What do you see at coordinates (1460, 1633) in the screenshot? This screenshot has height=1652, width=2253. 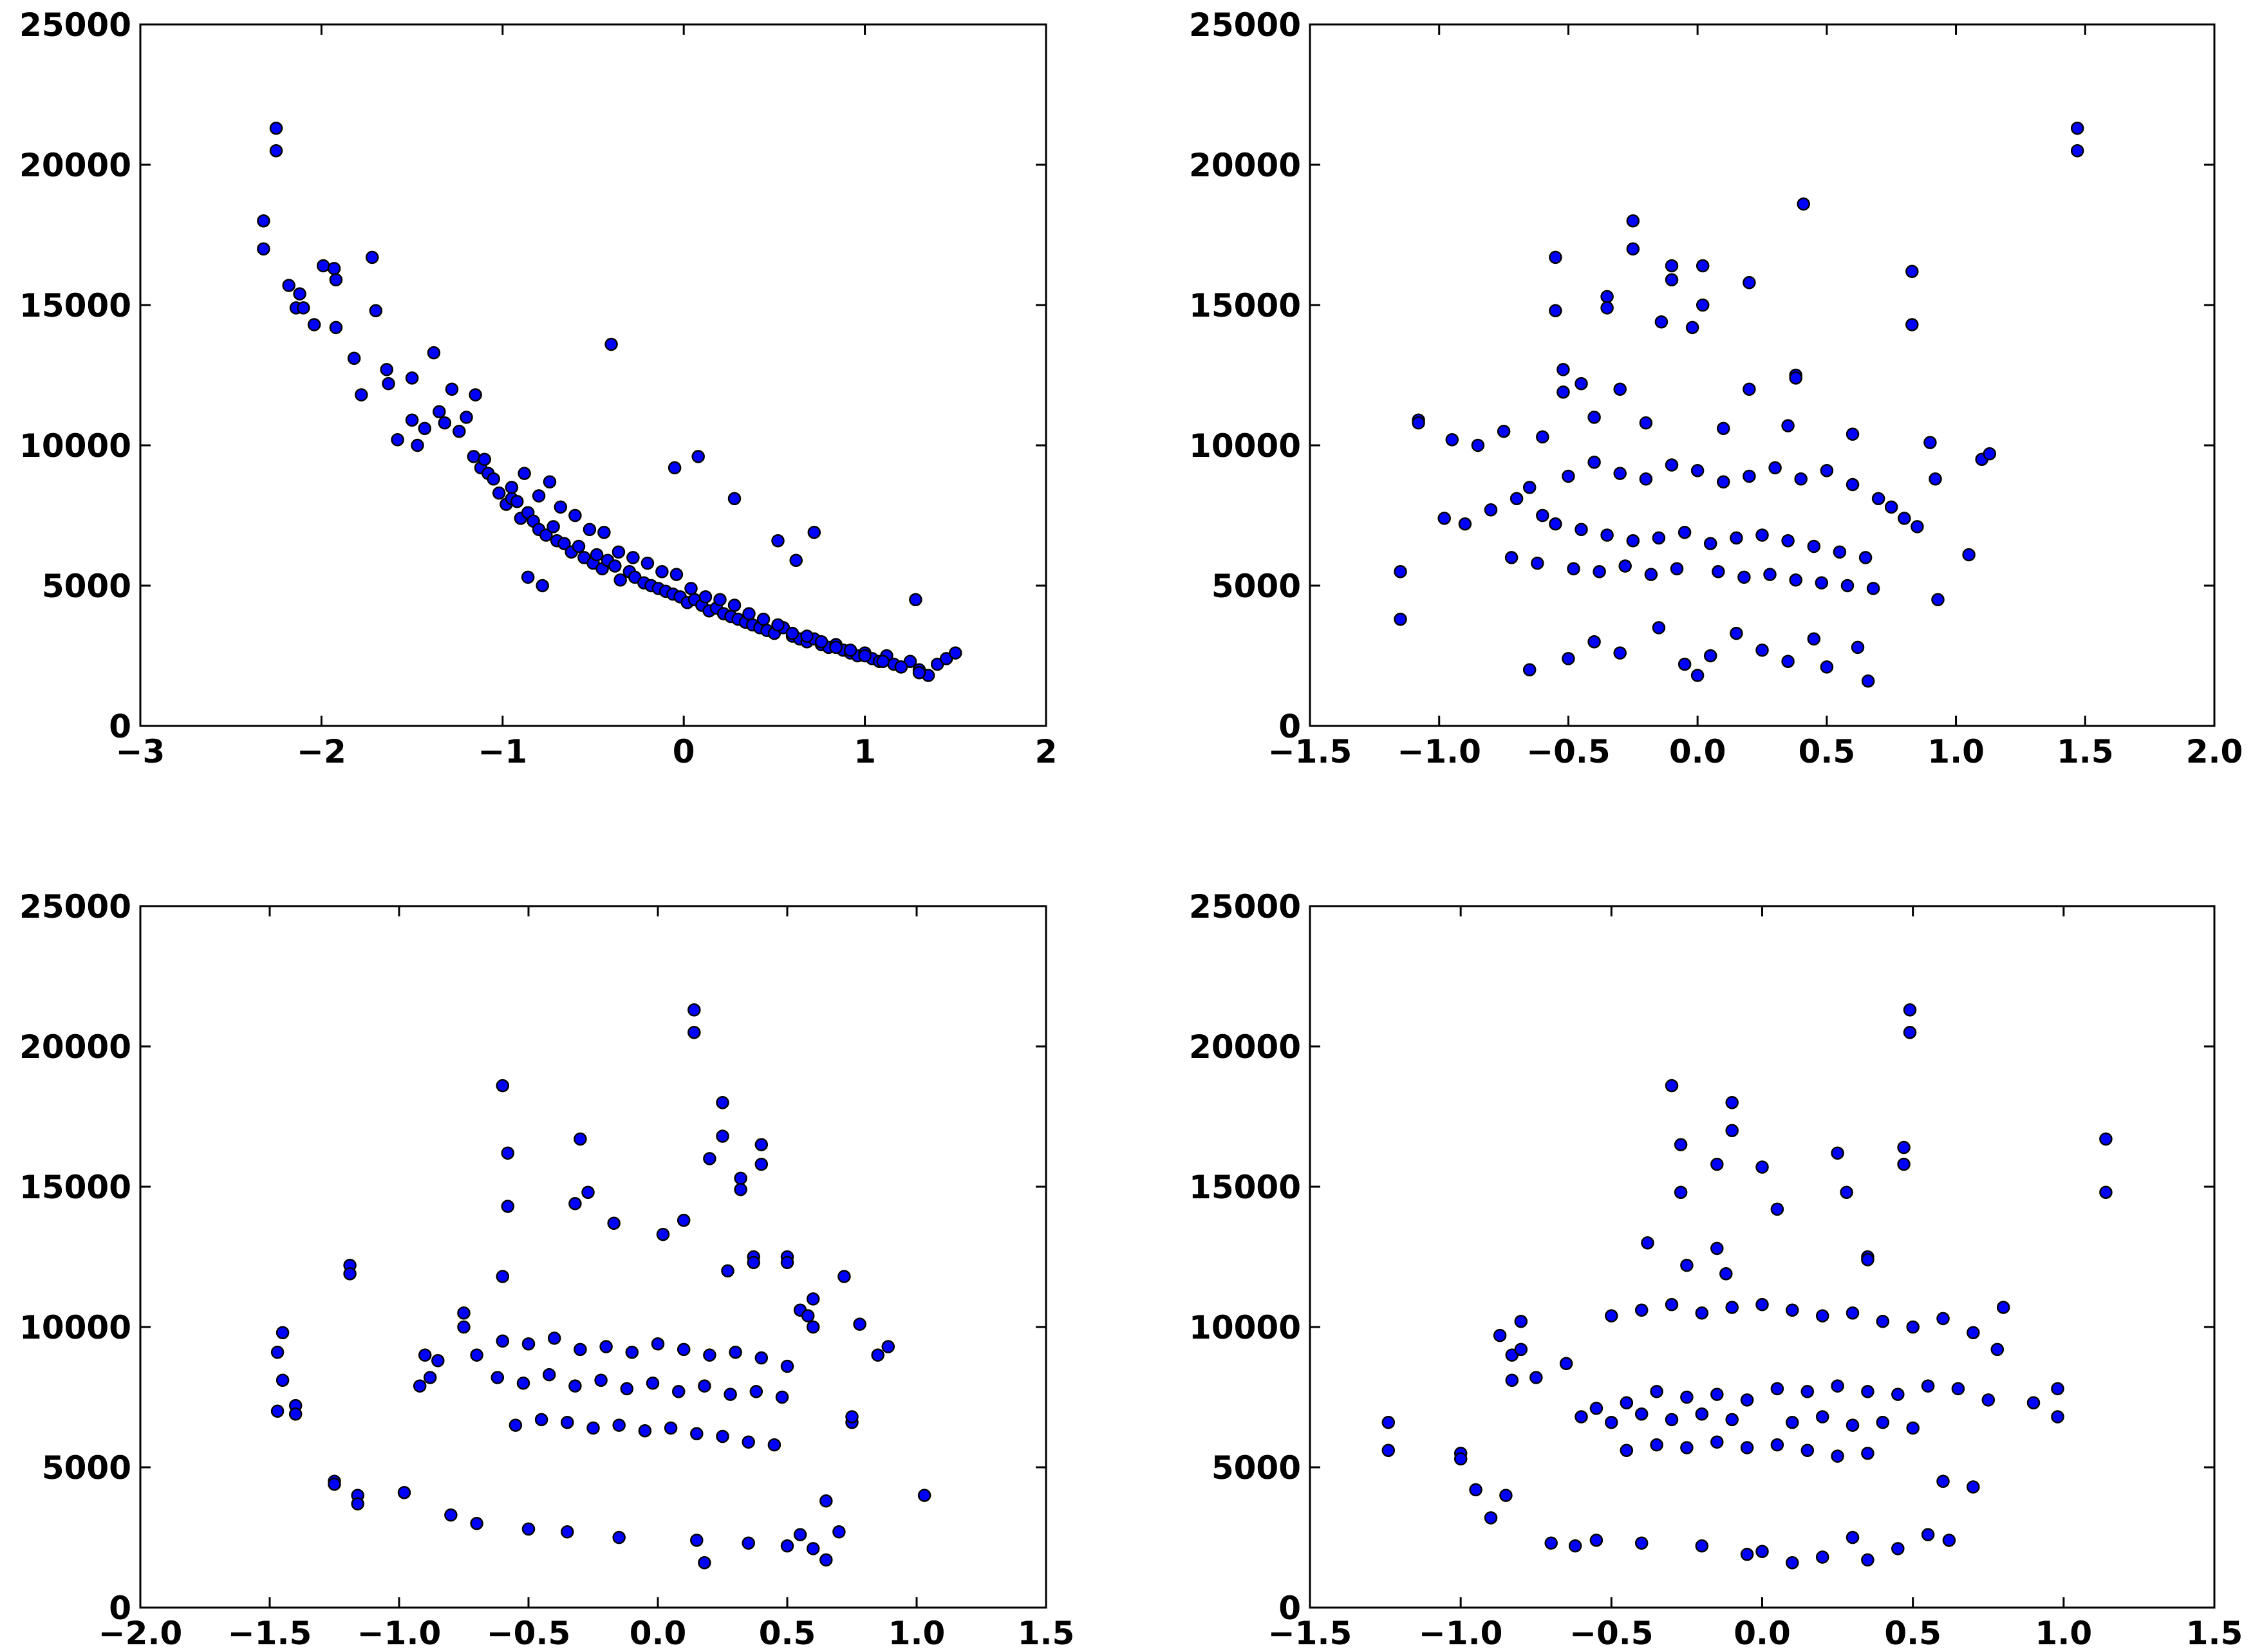 I see `x-tick-label: −1.0` at bounding box center [1460, 1633].